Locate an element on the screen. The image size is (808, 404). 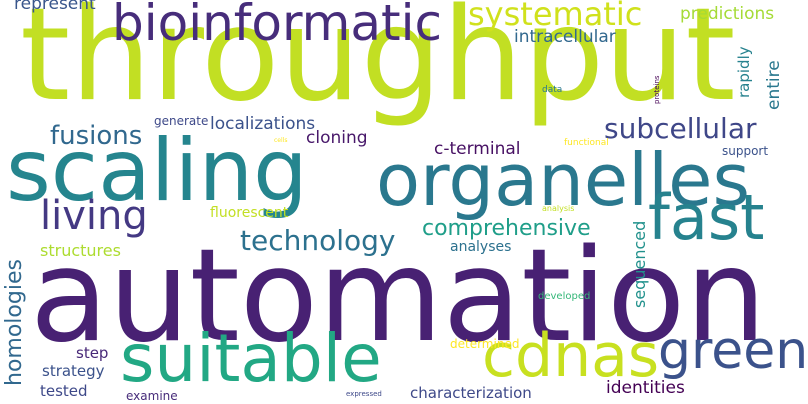
word-step: step is located at coordinates (92, 353).